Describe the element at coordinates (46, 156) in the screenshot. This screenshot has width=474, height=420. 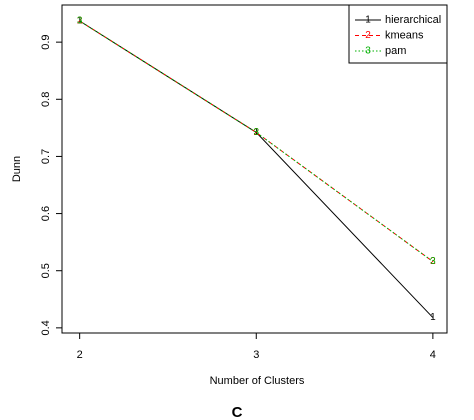
I see `y-tick-label: 0.7` at that location.